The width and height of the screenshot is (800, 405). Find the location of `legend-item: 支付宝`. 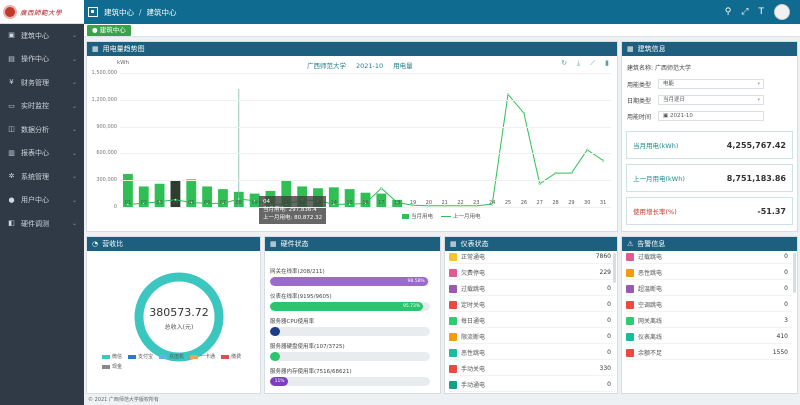

legend-item: 支付宝 is located at coordinates (140, 356).